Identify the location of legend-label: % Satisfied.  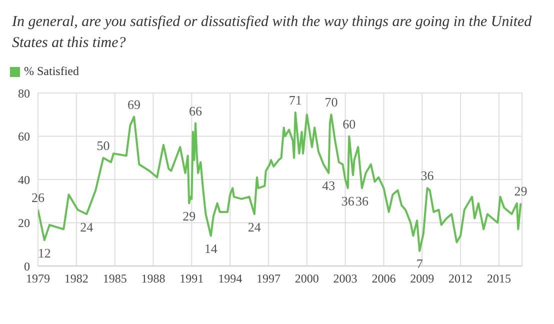
(51, 71).